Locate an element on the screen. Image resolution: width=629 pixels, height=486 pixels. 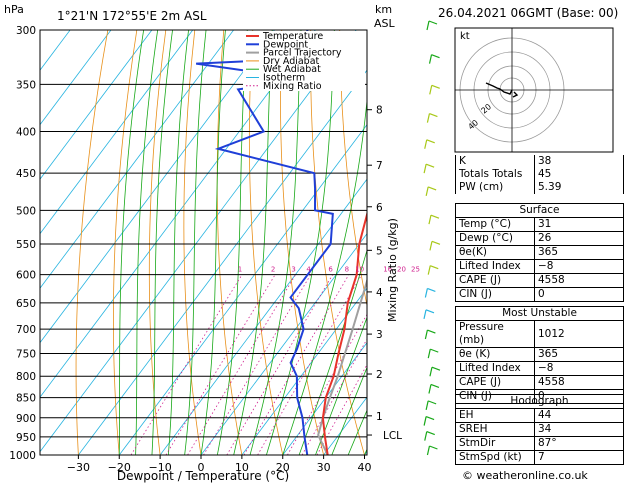
hodograph-index-row: SREH 34 is located at coordinates (539, 429).